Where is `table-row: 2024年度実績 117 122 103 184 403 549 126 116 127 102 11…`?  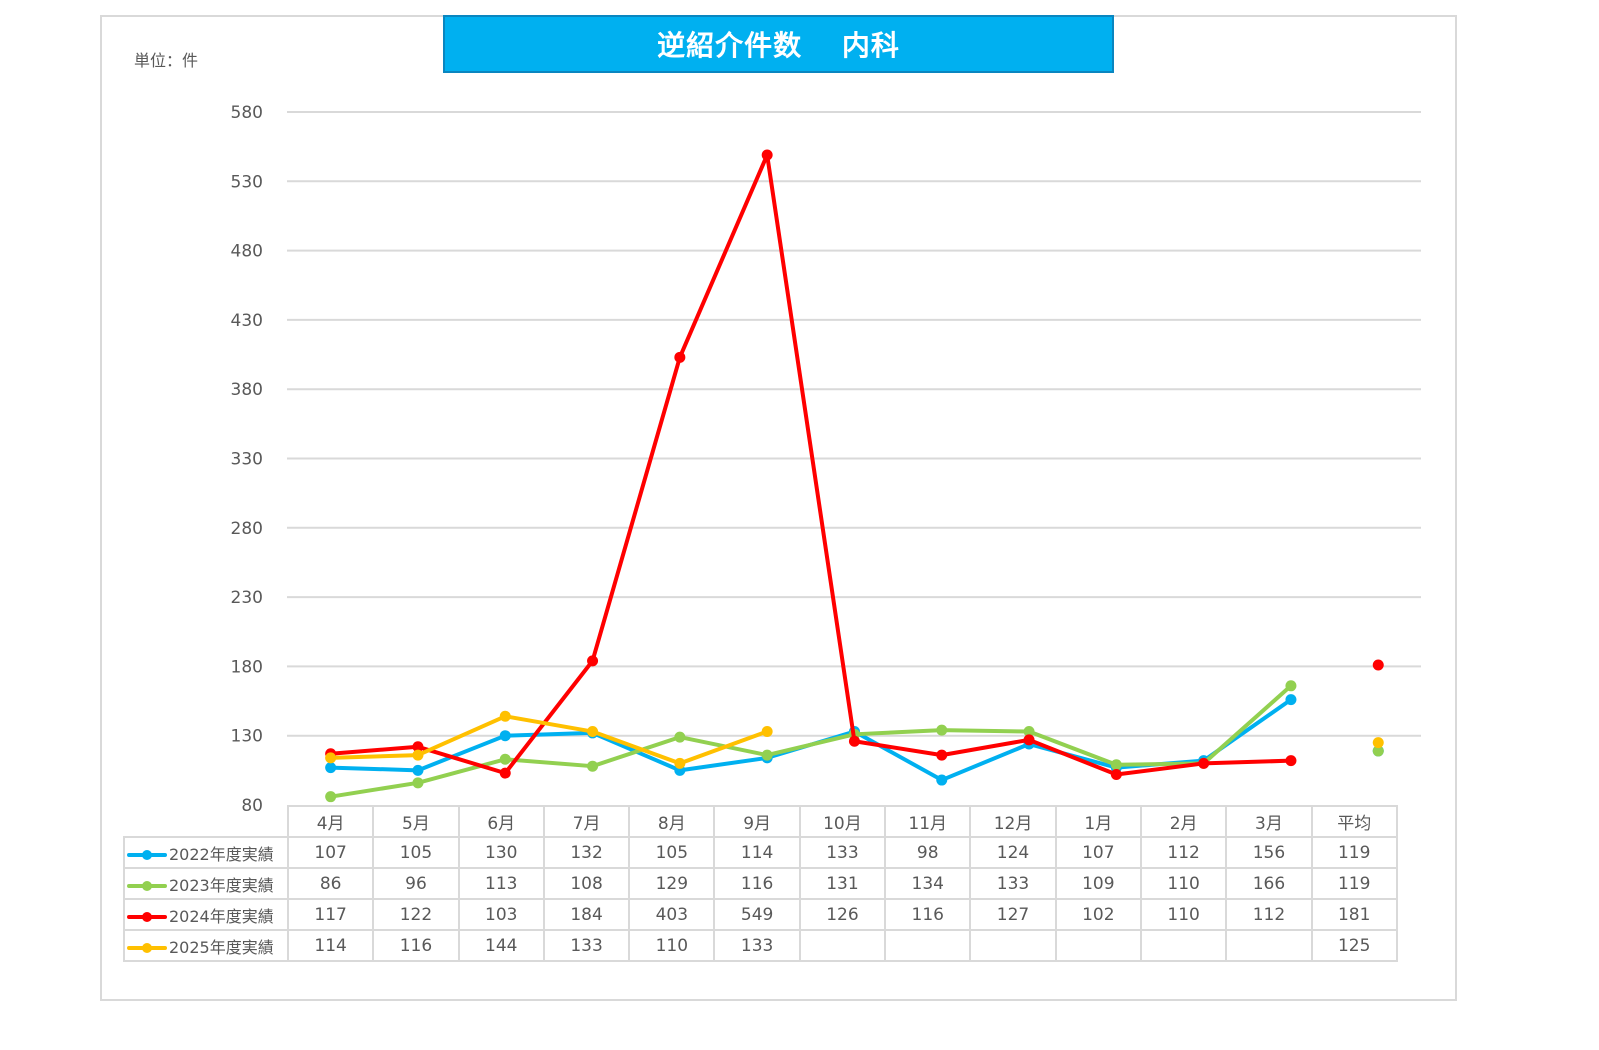
table-row: 2024年度実績 117 122 103 184 403 549 126 116 127 102 11… is located at coordinates (760, 914).